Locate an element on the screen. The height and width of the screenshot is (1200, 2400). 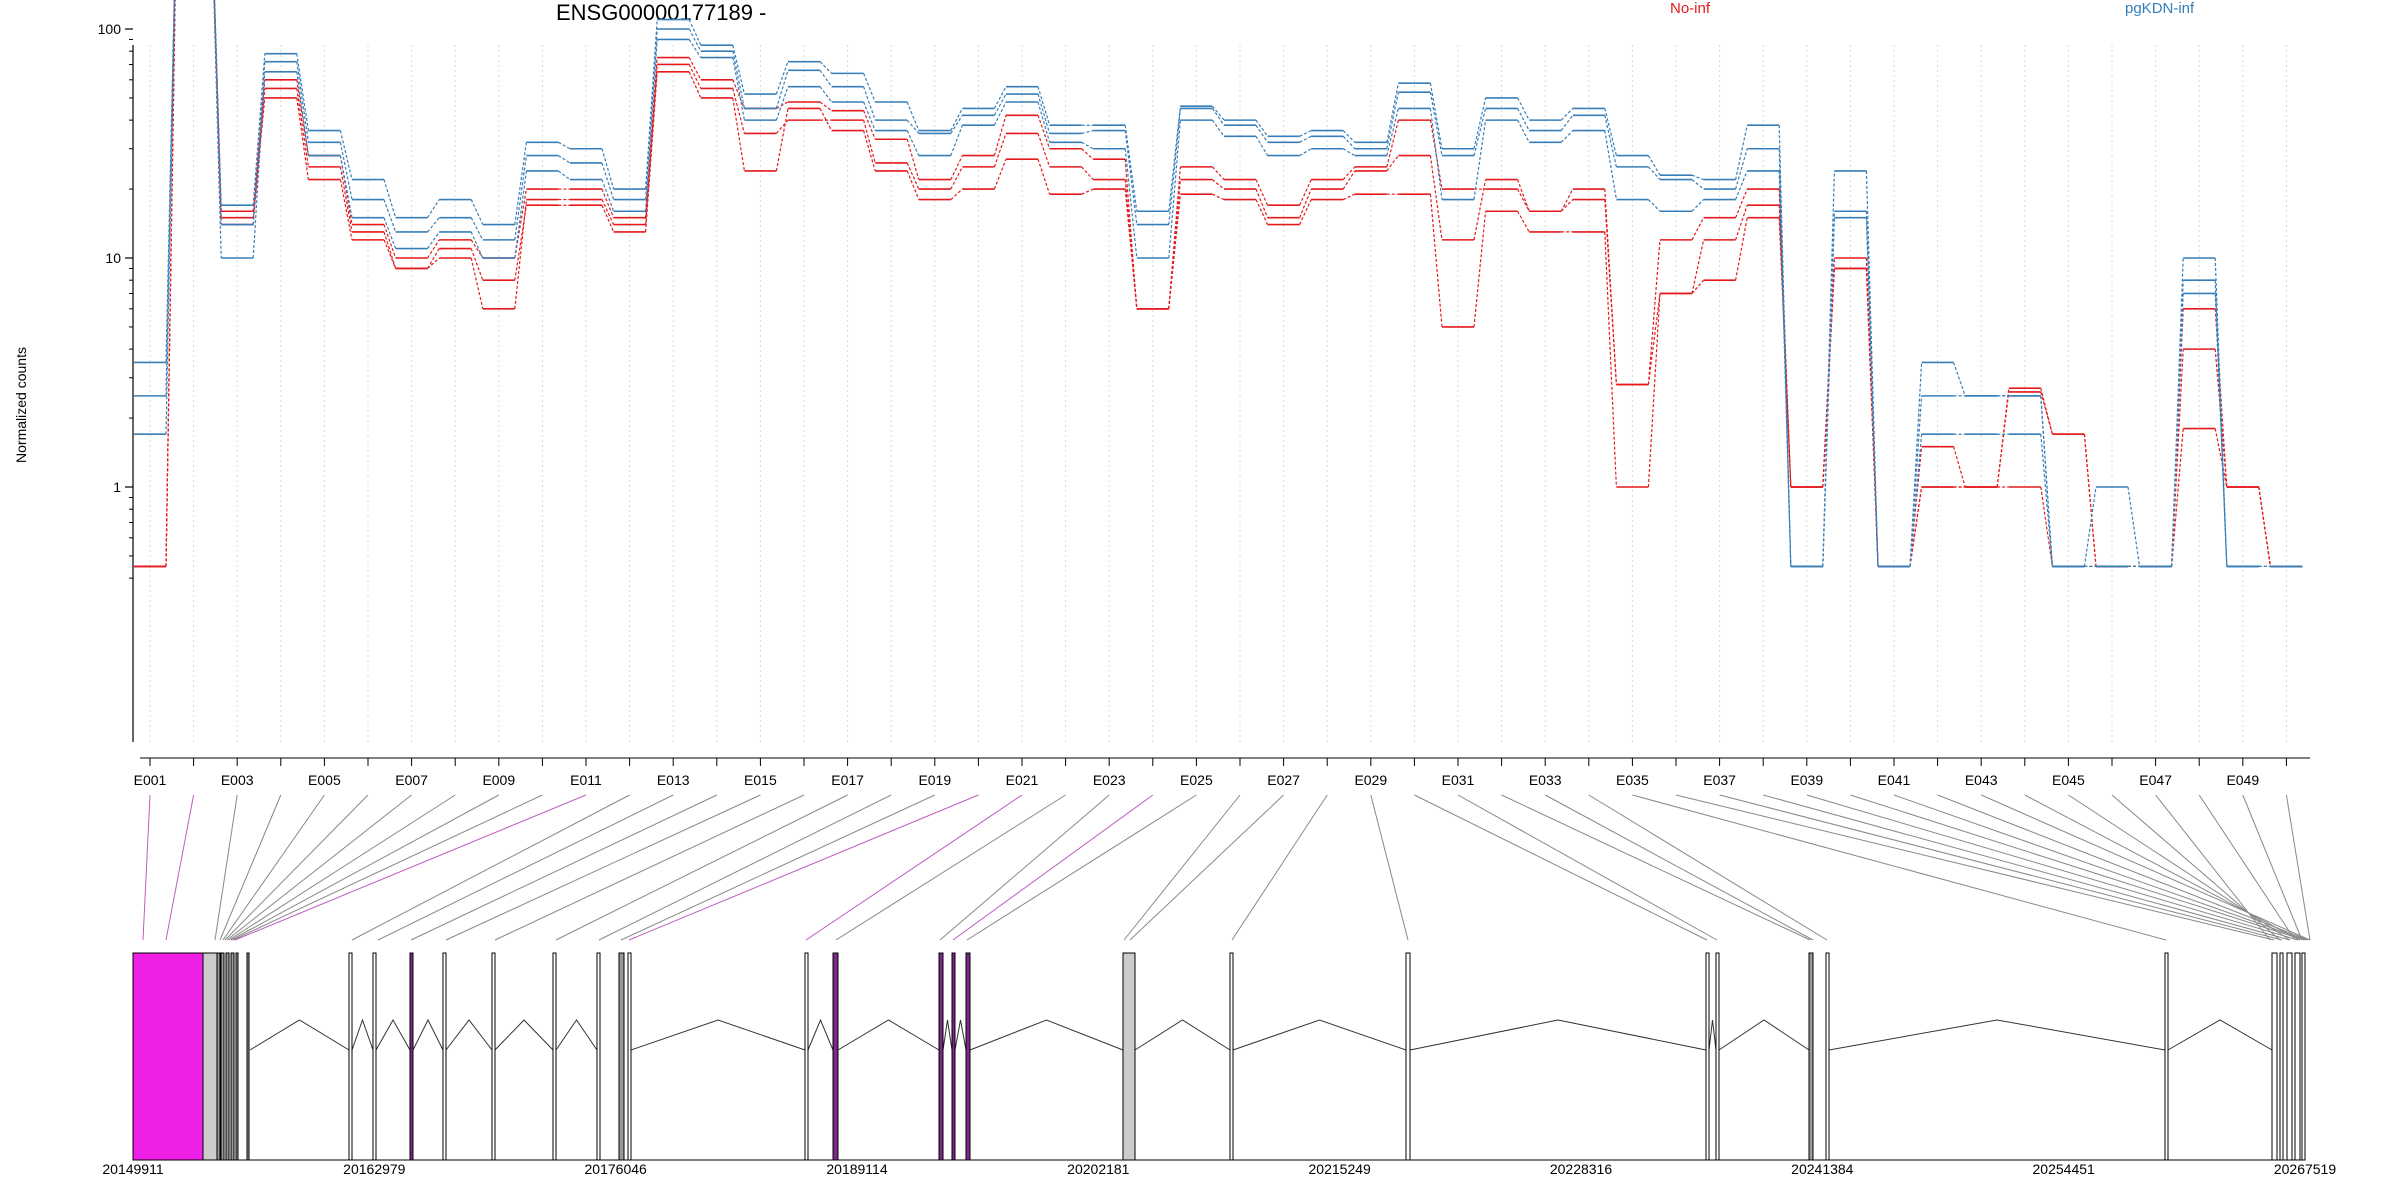
x-tick-label: E011 is located at coordinates (586, 780).